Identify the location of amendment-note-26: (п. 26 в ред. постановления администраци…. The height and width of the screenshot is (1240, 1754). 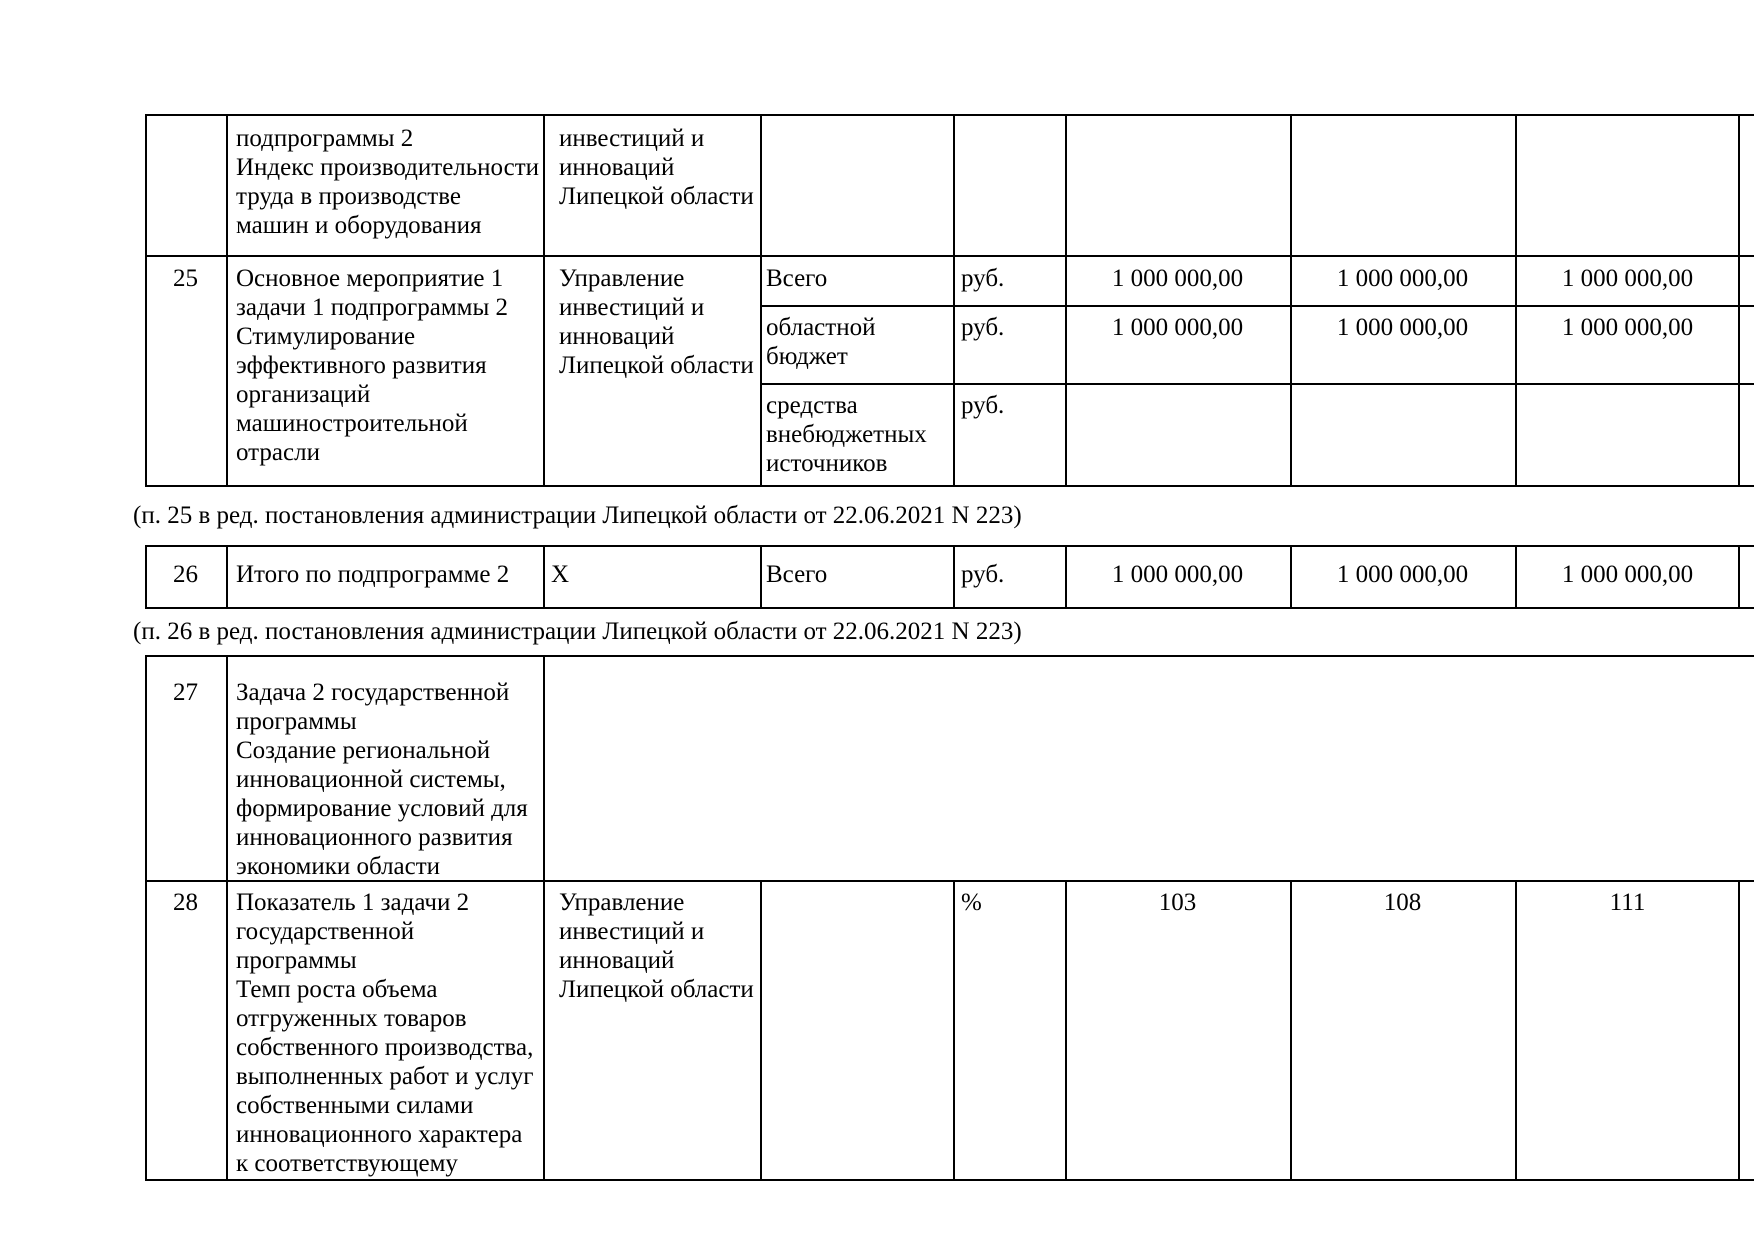
(577, 631).